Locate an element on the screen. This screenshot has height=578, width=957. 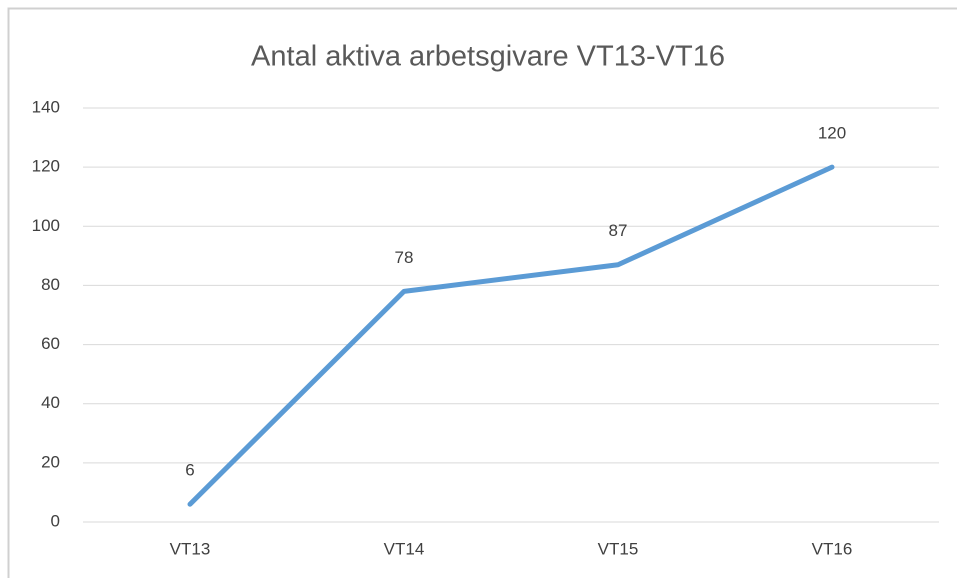
y-tick-label: 100 is located at coordinates (46, 225).